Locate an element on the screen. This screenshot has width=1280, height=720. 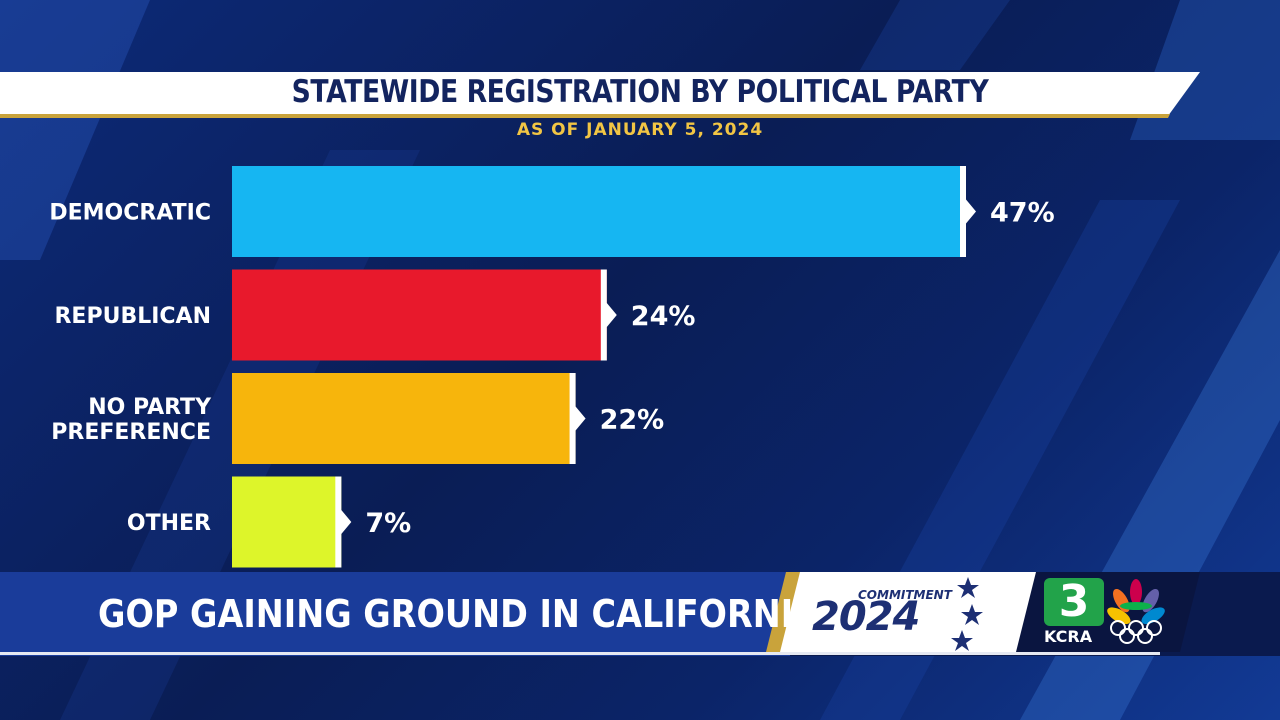
value-label-1: 24% is located at coordinates (663, 316).